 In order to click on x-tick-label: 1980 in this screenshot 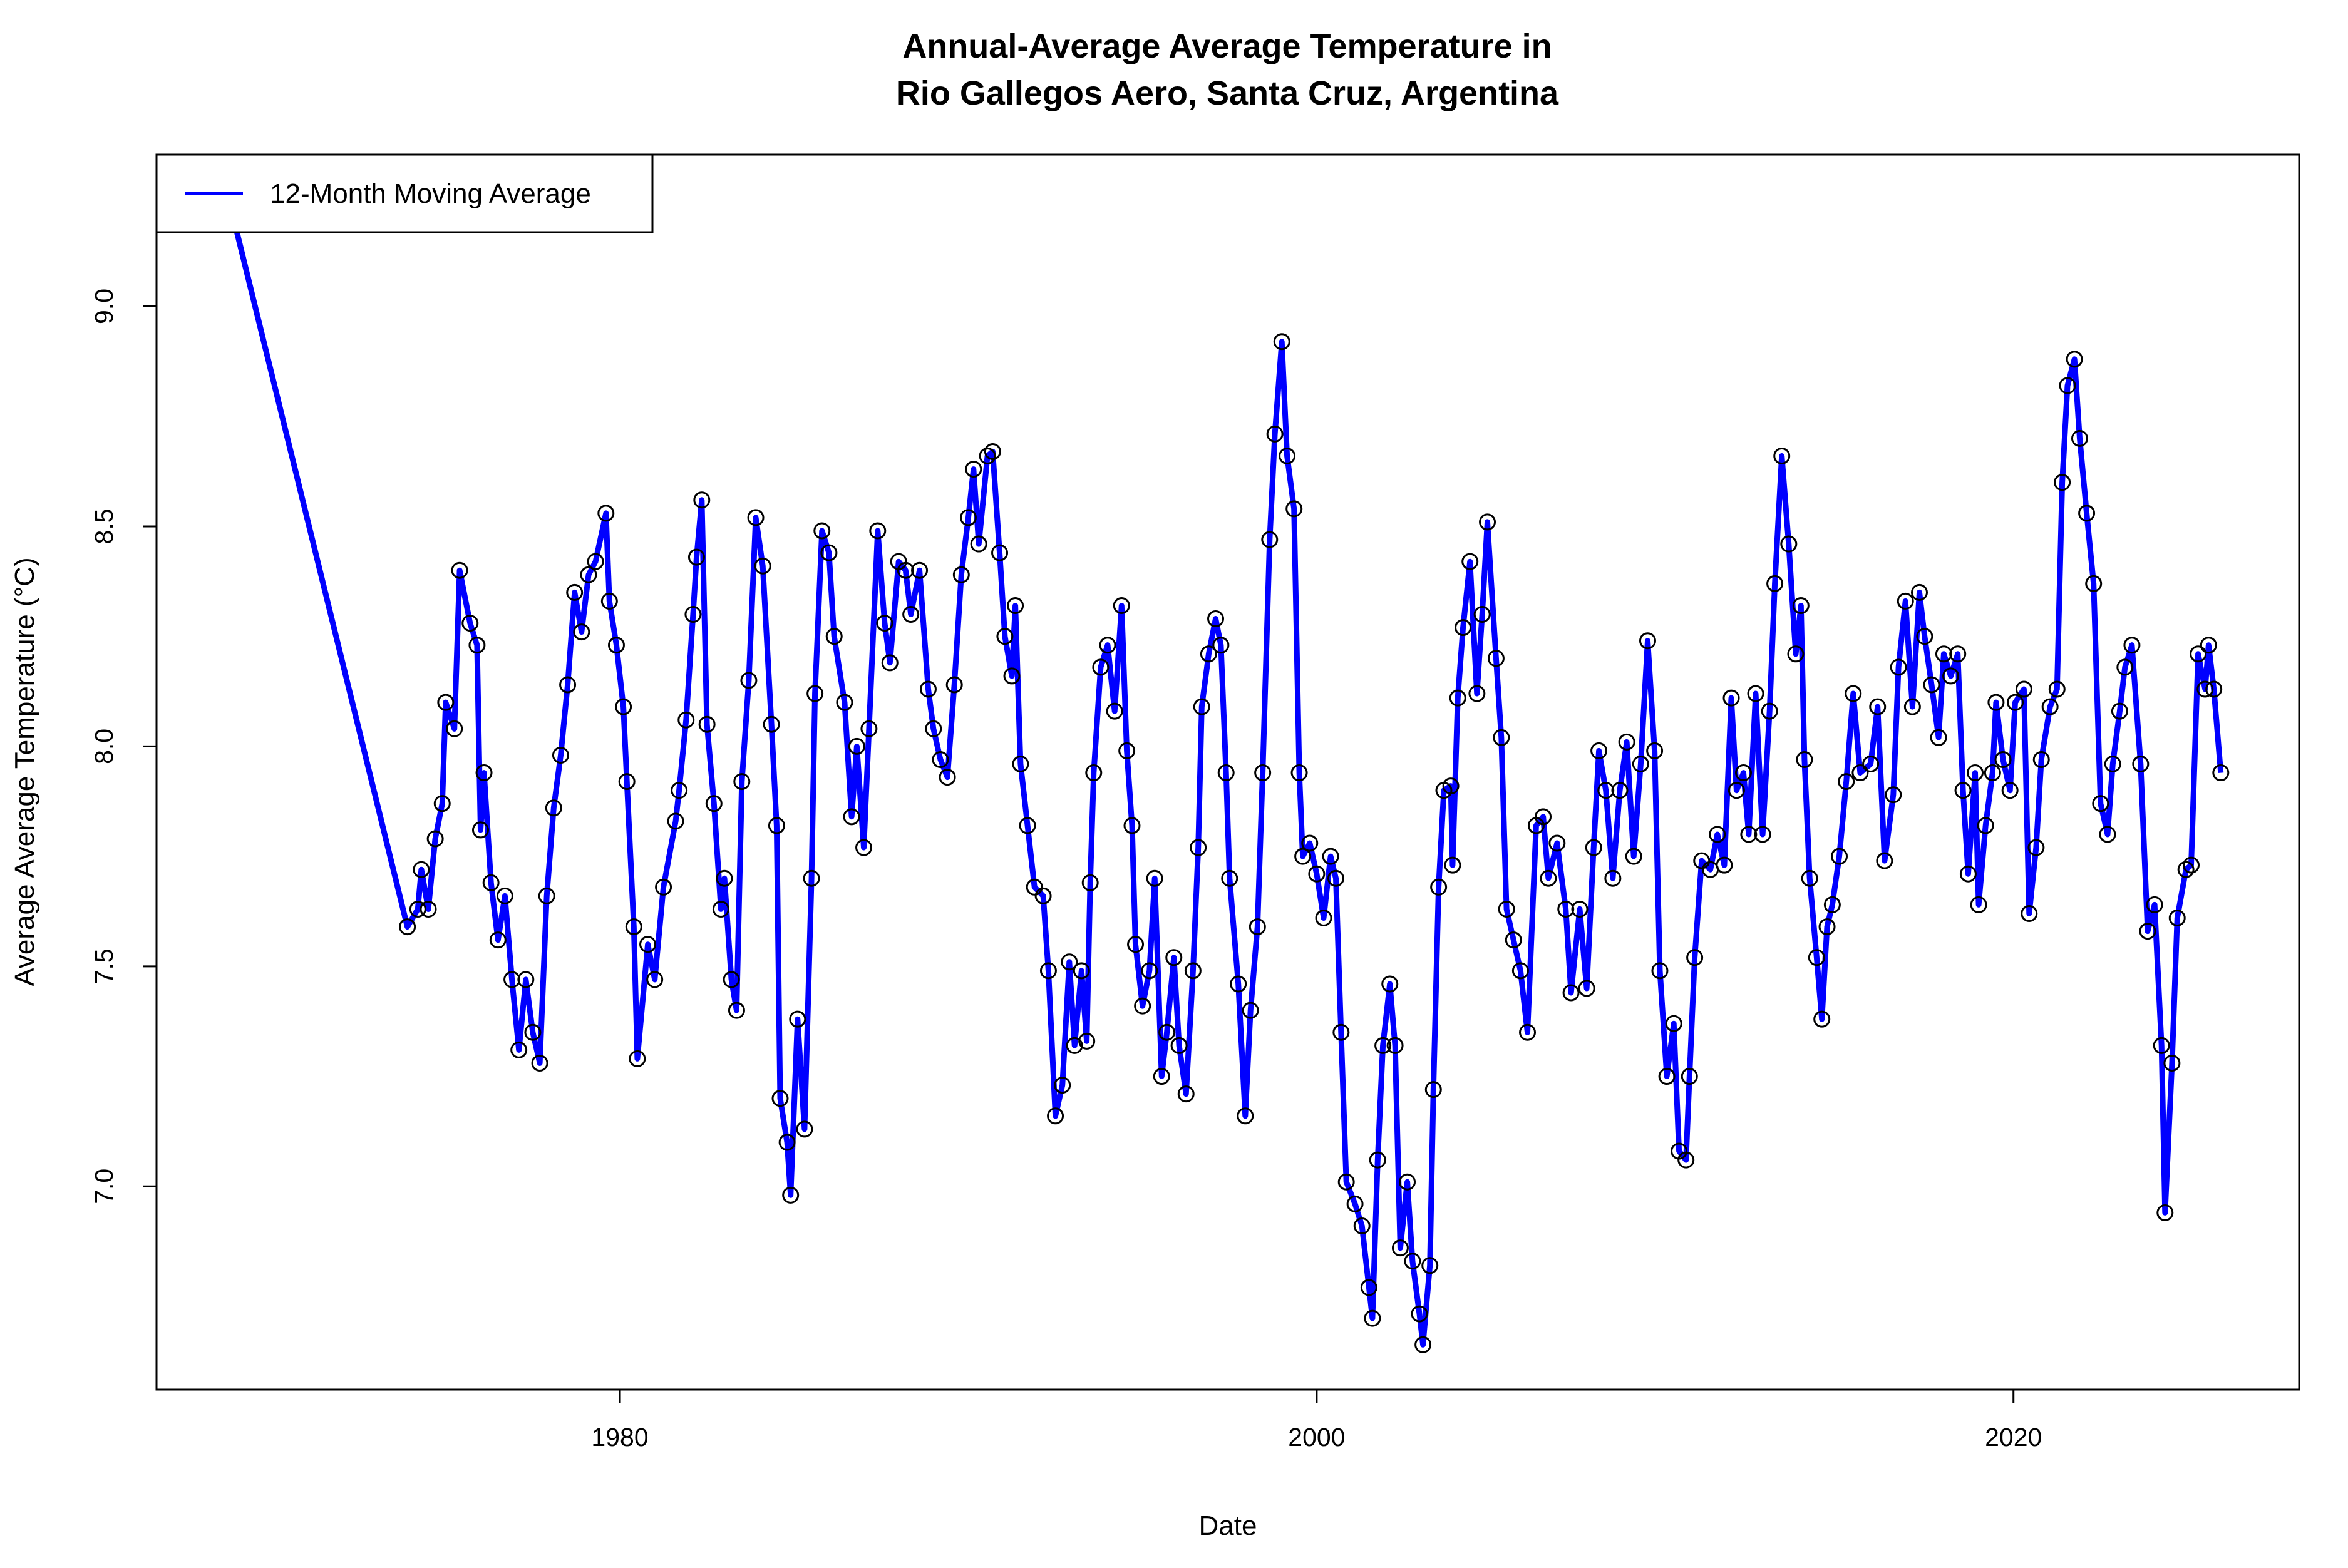, I will do `click(619, 1437)`.